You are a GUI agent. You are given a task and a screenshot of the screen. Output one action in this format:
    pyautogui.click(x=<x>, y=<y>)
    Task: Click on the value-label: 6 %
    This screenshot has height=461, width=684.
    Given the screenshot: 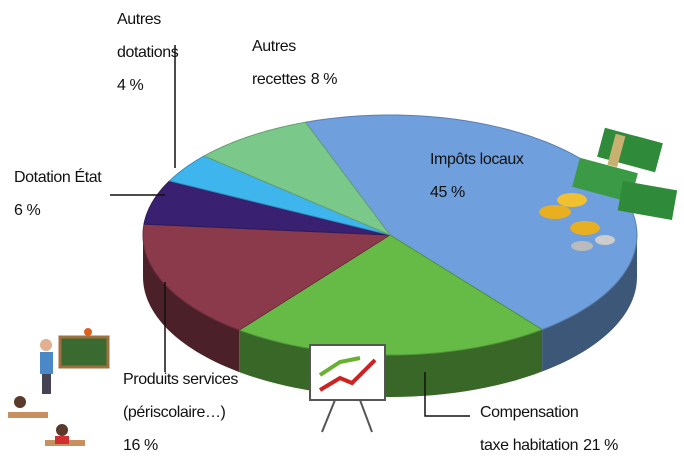 What is the action you would take?
    pyautogui.click(x=27, y=210)
    